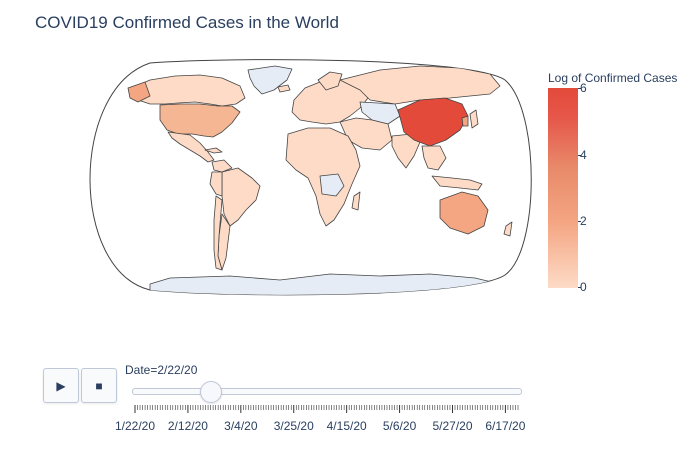  I want to click on country-madagascar, so click(356, 201).